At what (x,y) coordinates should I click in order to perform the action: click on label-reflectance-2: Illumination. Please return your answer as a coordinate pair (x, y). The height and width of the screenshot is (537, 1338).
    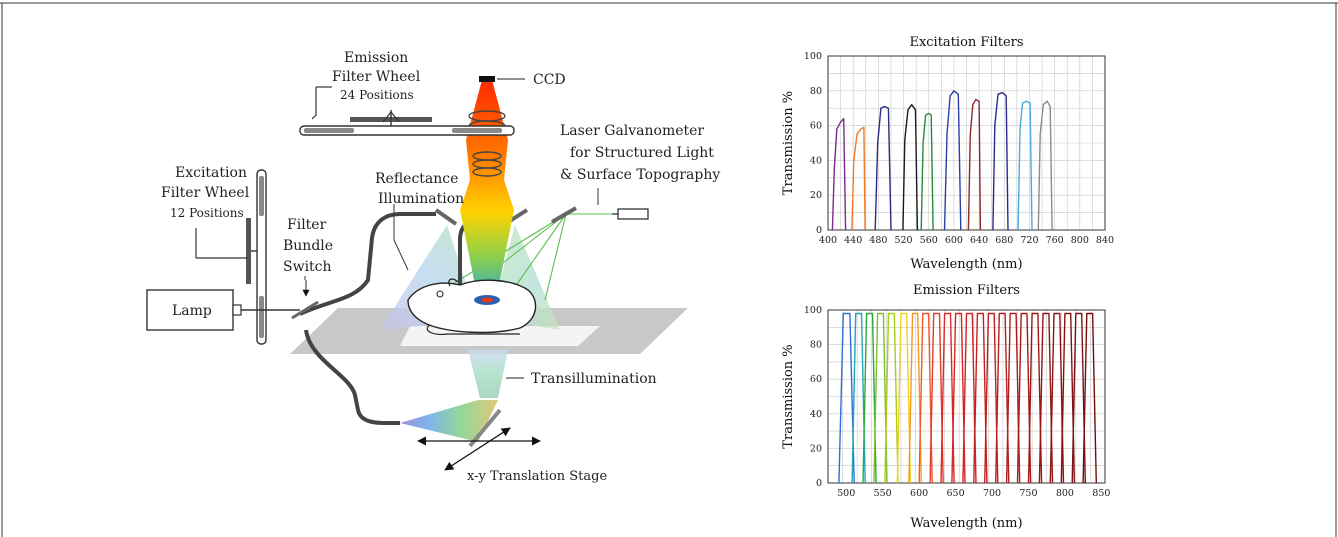
    Looking at the image, I should click on (421, 199).